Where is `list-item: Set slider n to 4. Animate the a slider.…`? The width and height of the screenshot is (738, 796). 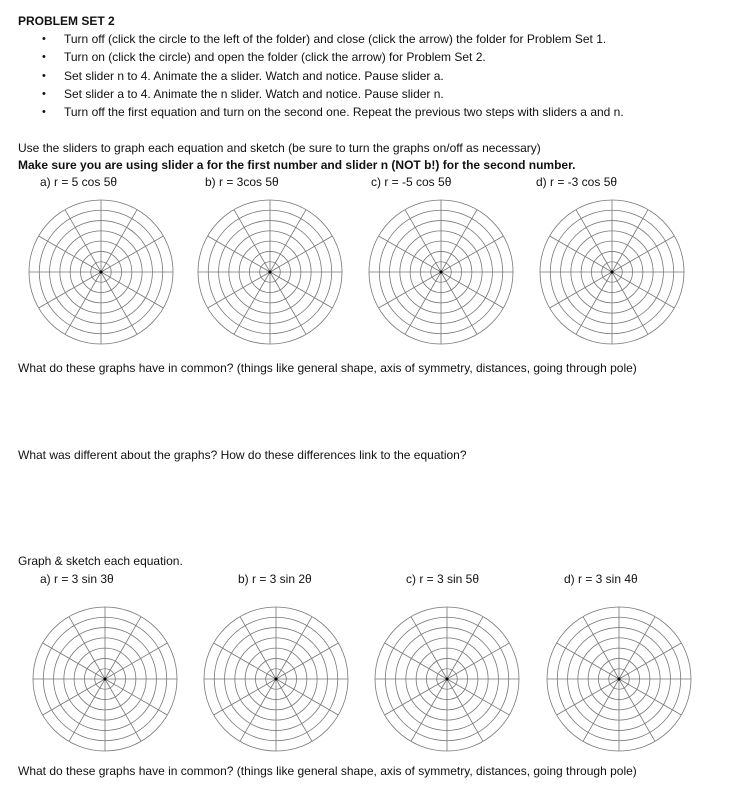 list-item: Set slider n to 4. Animate the a slider.… is located at coordinates (254, 76).